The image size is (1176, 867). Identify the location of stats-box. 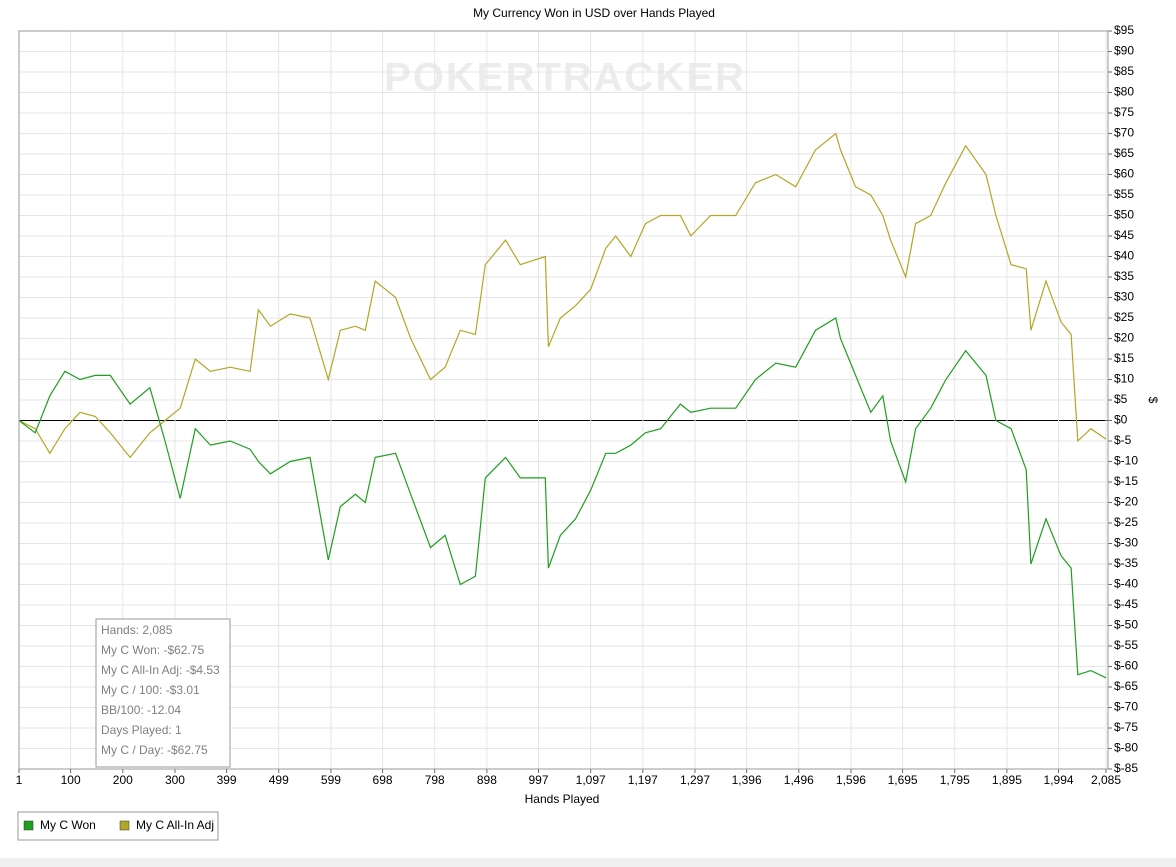
(163, 693).